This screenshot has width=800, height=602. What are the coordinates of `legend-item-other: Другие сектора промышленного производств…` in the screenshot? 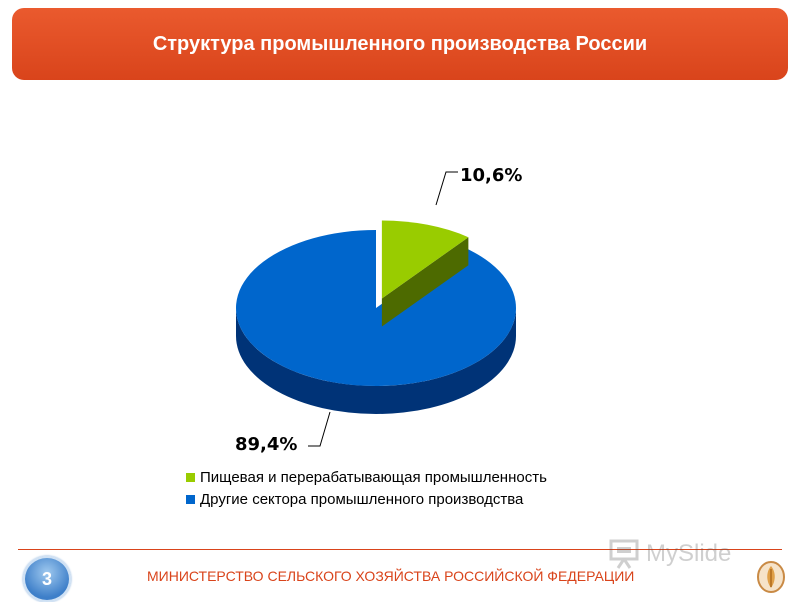 It's located at (366, 499).